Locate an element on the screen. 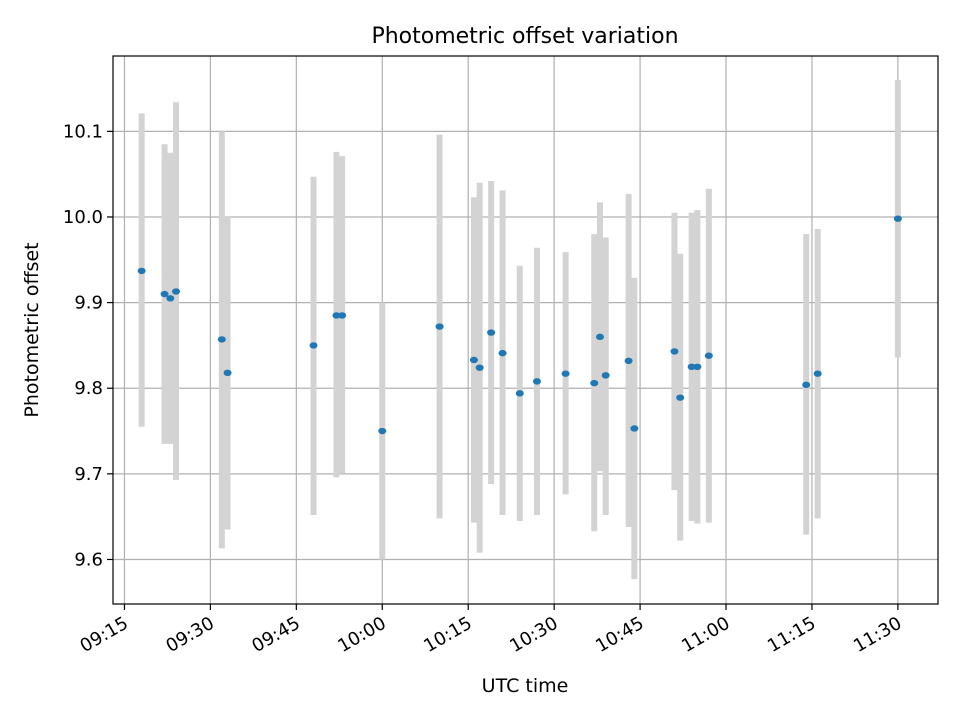  x-tick-label: 09:30 is located at coordinates (189, 635).